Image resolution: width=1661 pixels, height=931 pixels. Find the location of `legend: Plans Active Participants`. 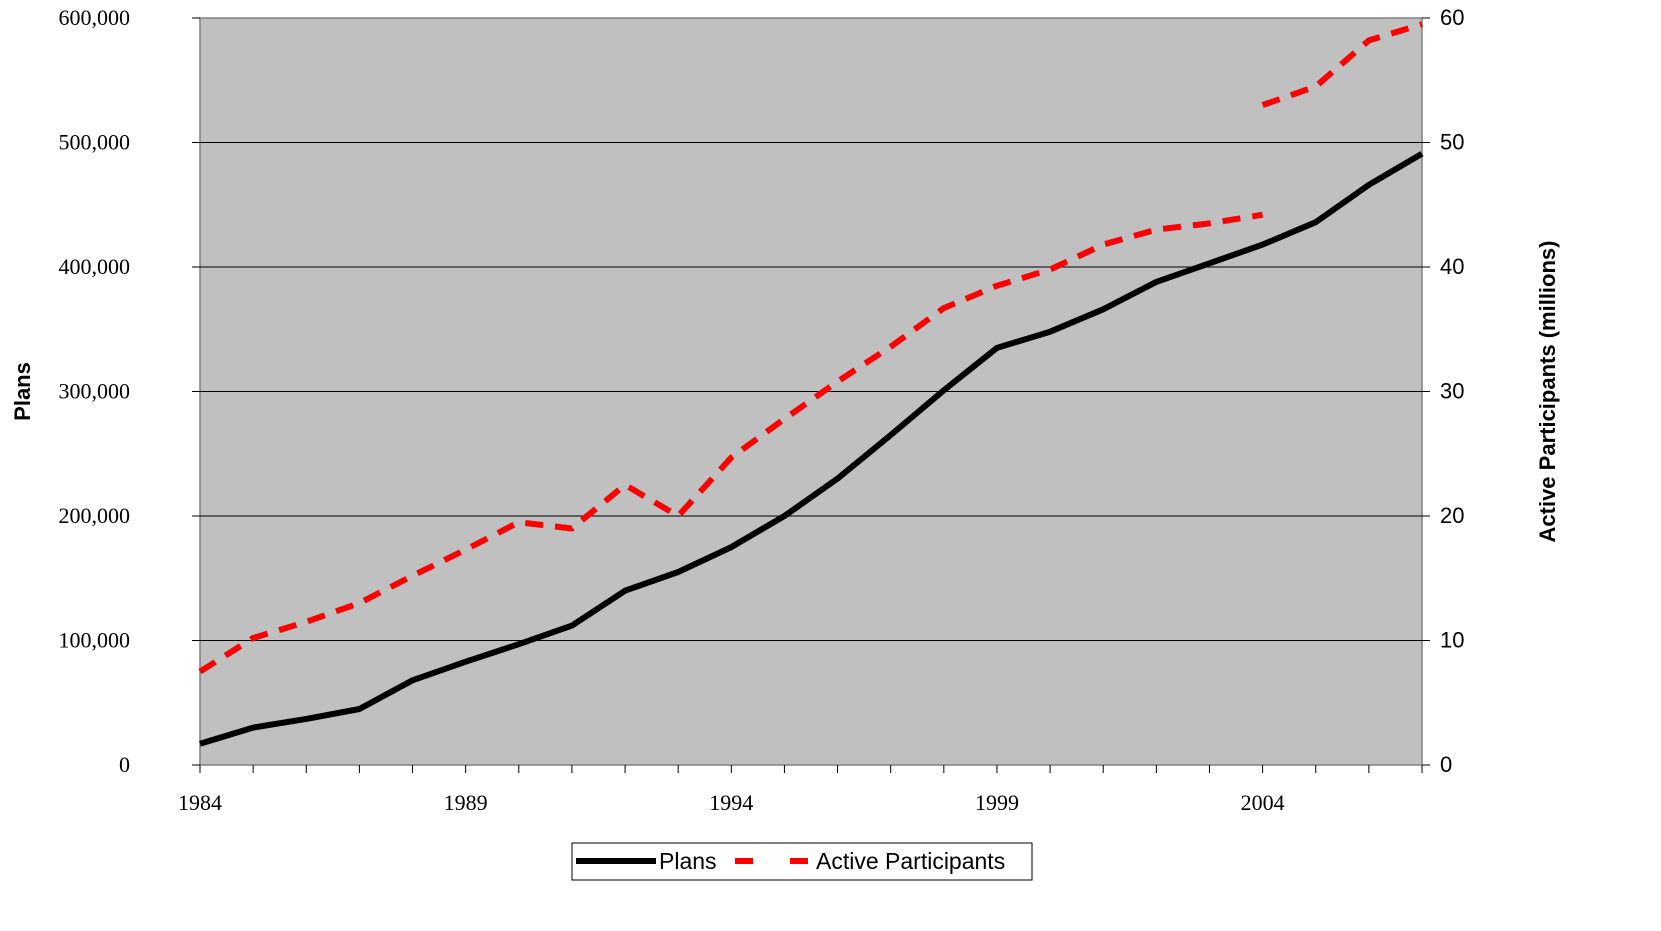

legend: Plans Active Participants is located at coordinates (802, 861).